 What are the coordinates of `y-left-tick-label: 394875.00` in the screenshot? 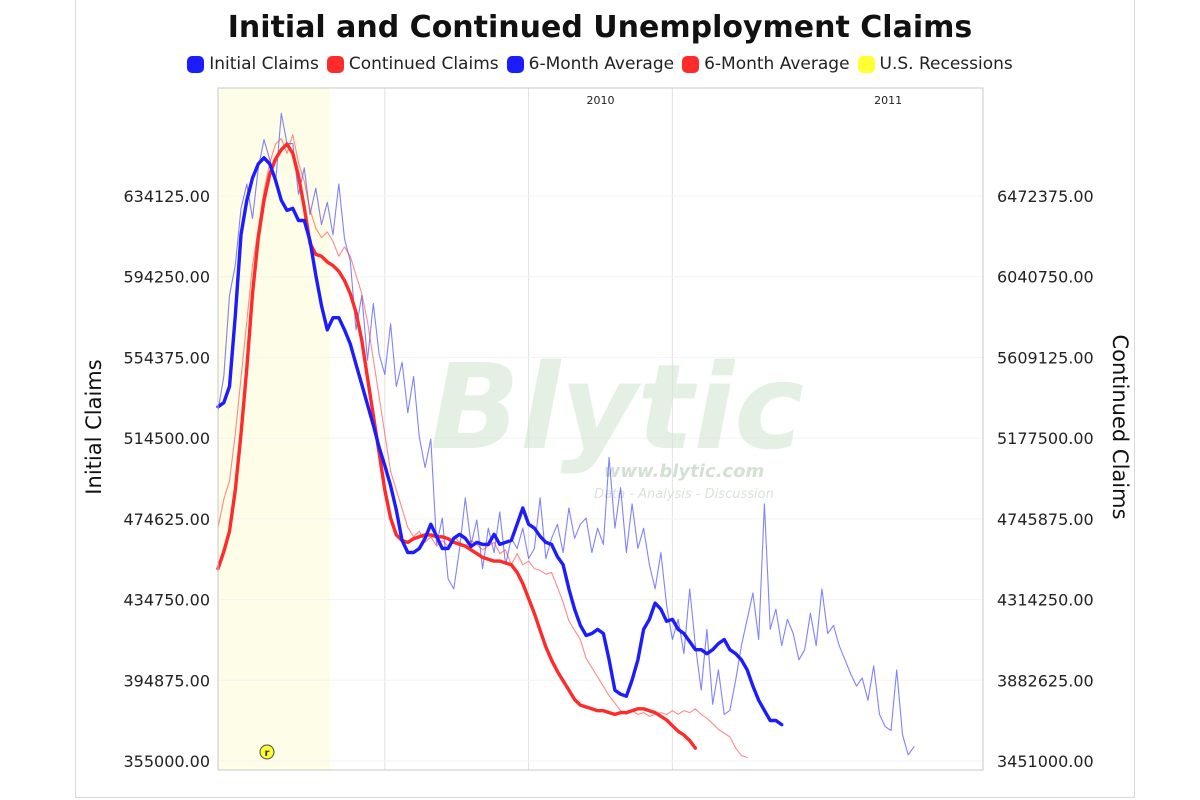 It's located at (166, 680).